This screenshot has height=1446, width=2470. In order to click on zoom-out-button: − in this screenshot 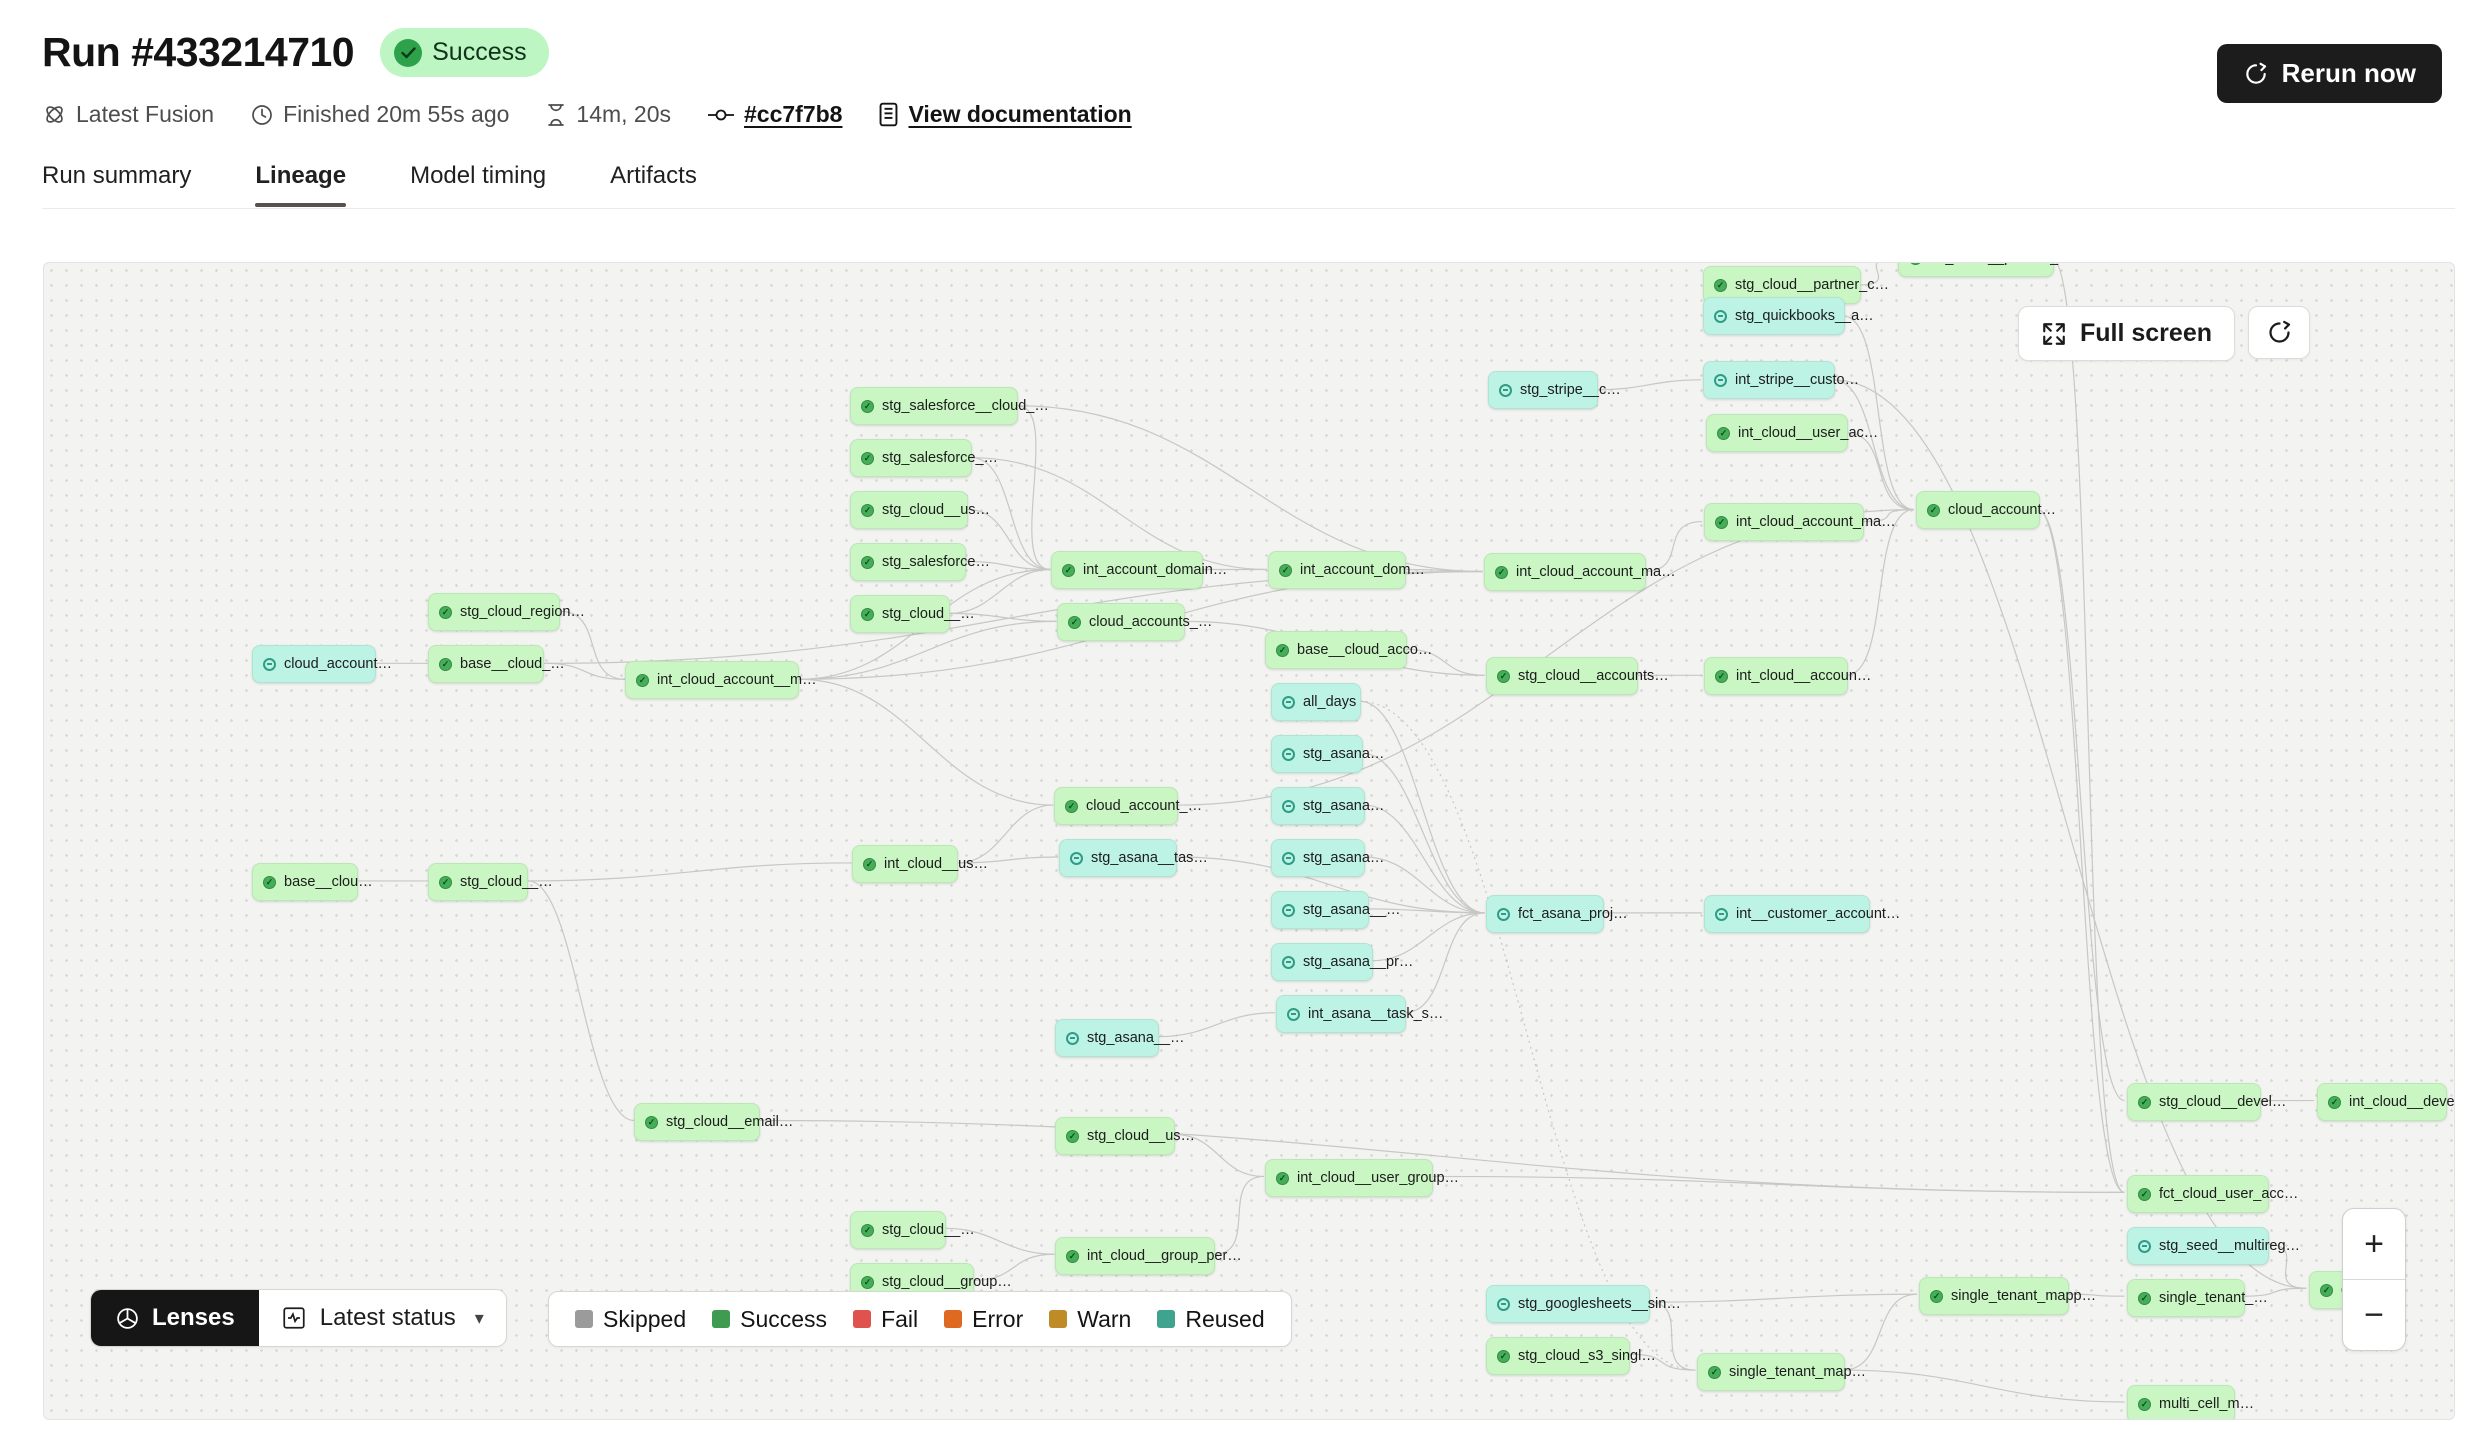, I will do `click(2374, 1314)`.